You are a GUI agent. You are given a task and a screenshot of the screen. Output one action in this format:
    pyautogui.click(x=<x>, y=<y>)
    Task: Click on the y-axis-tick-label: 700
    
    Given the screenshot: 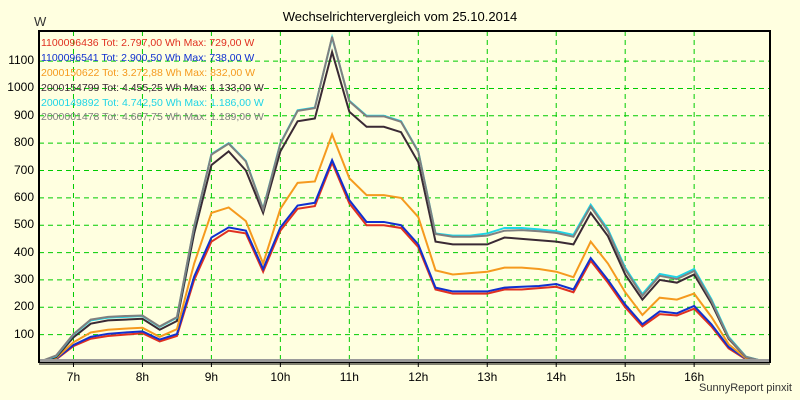 What is the action you would take?
    pyautogui.click(x=23, y=169)
    